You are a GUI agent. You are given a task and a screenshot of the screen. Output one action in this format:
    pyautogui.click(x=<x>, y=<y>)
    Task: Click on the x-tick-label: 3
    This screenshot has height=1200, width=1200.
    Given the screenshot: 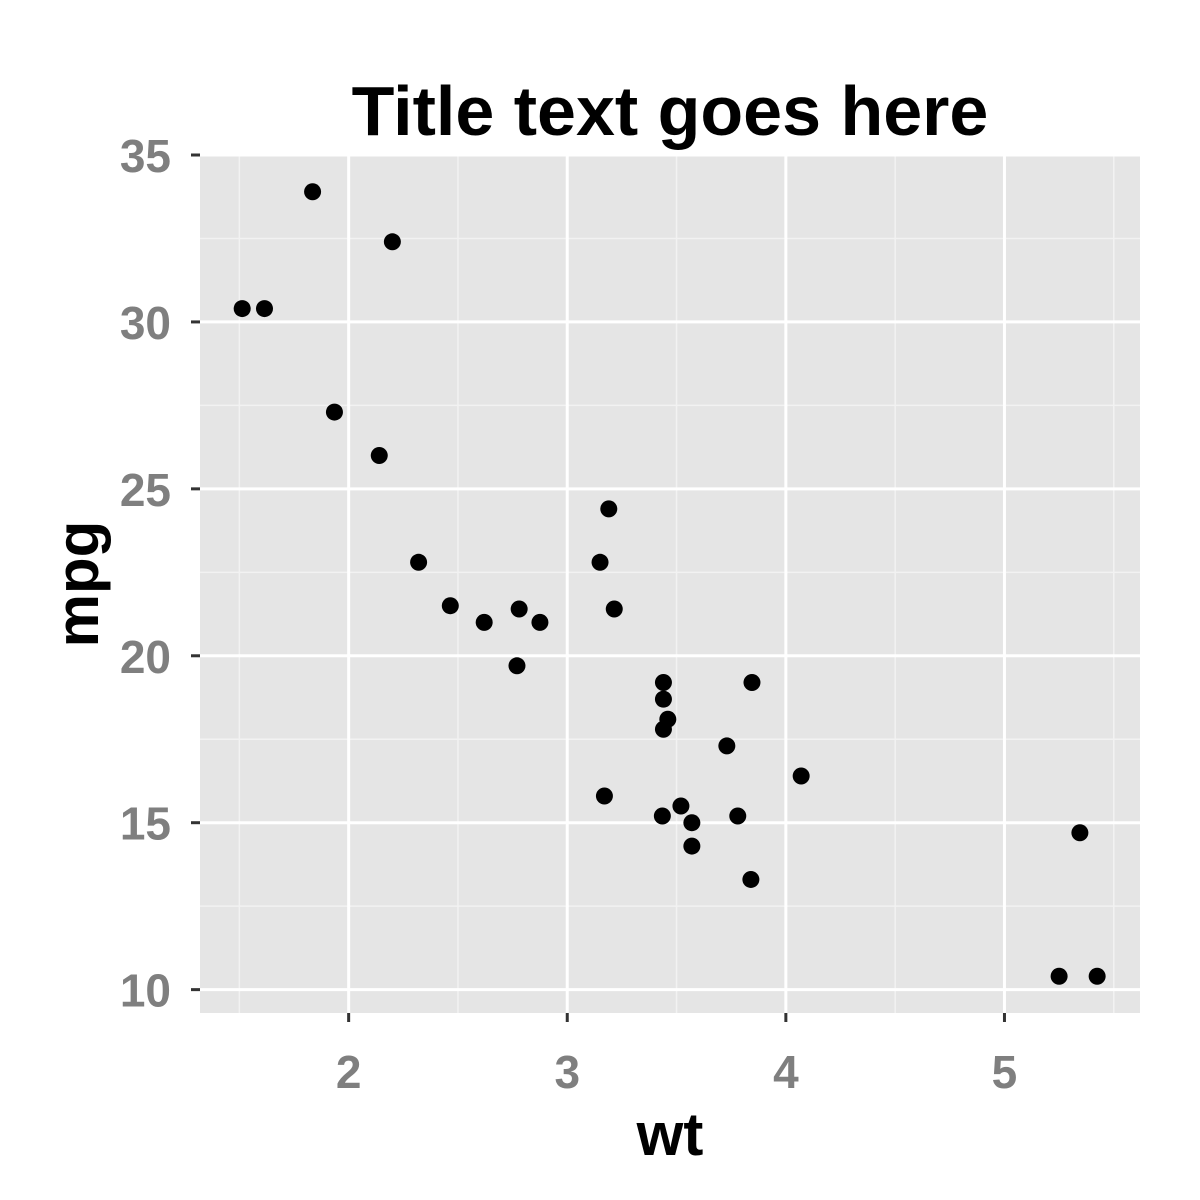 What is the action you would take?
    pyautogui.click(x=567, y=1072)
    